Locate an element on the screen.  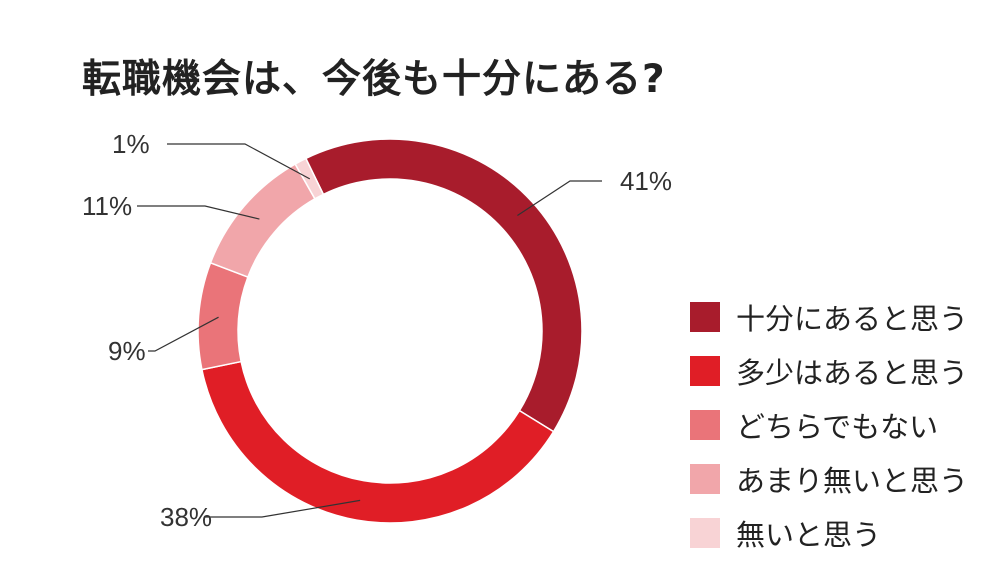
legend: 十分にあると思う 多少はあると思う どちらでもない あまり無いと思う 無いと思う is located at coordinates (829, 425).